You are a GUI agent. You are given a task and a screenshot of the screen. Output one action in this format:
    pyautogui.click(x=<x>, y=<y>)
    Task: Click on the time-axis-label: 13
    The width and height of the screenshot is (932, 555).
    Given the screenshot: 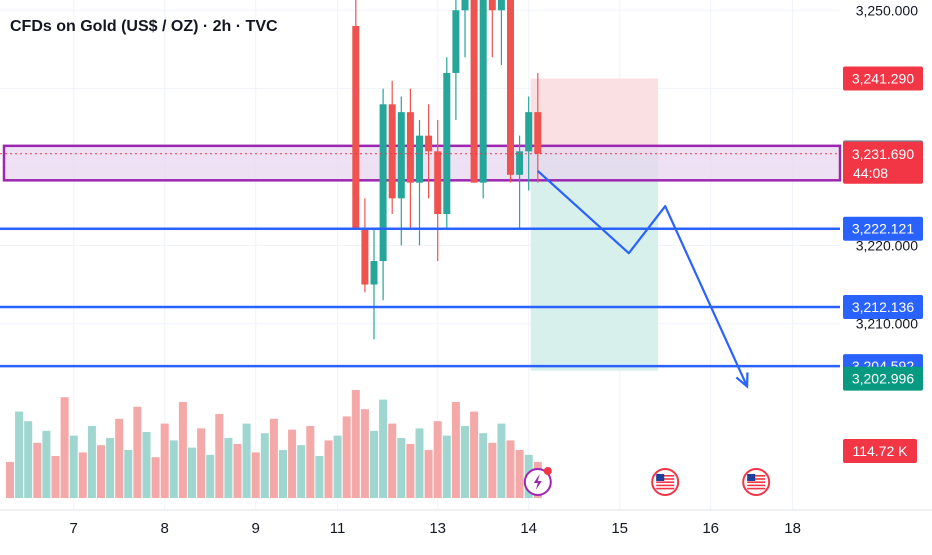 What is the action you would take?
    pyautogui.click(x=437, y=528)
    